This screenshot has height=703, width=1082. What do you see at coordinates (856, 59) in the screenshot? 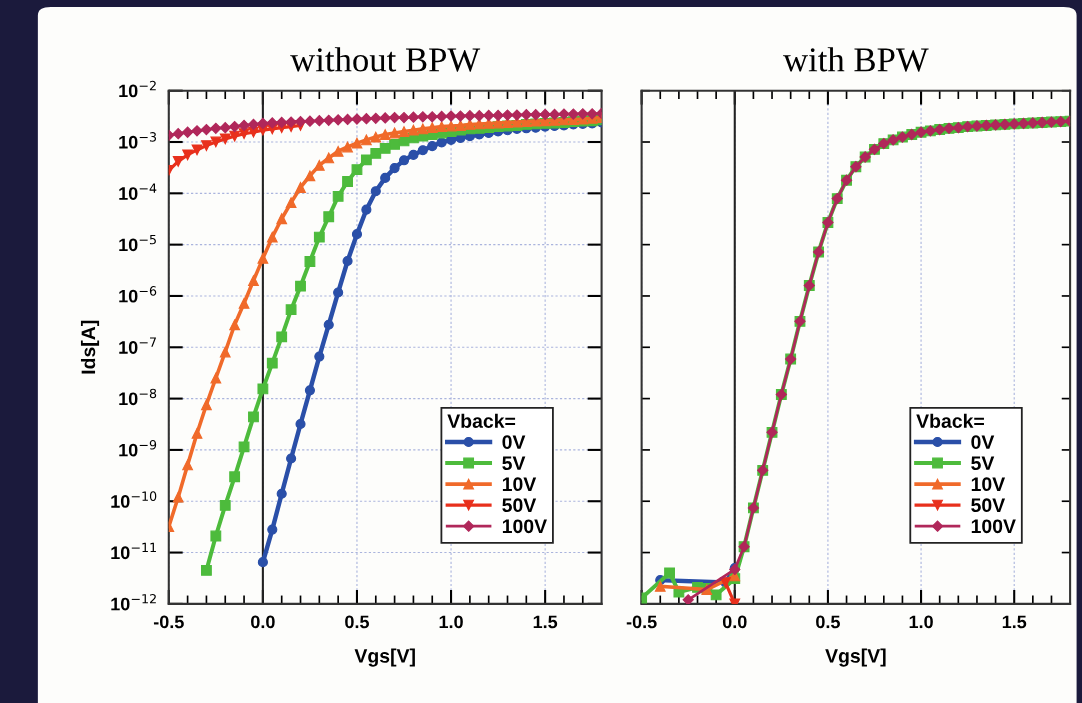
I see `chart-title: with BPW` at bounding box center [856, 59].